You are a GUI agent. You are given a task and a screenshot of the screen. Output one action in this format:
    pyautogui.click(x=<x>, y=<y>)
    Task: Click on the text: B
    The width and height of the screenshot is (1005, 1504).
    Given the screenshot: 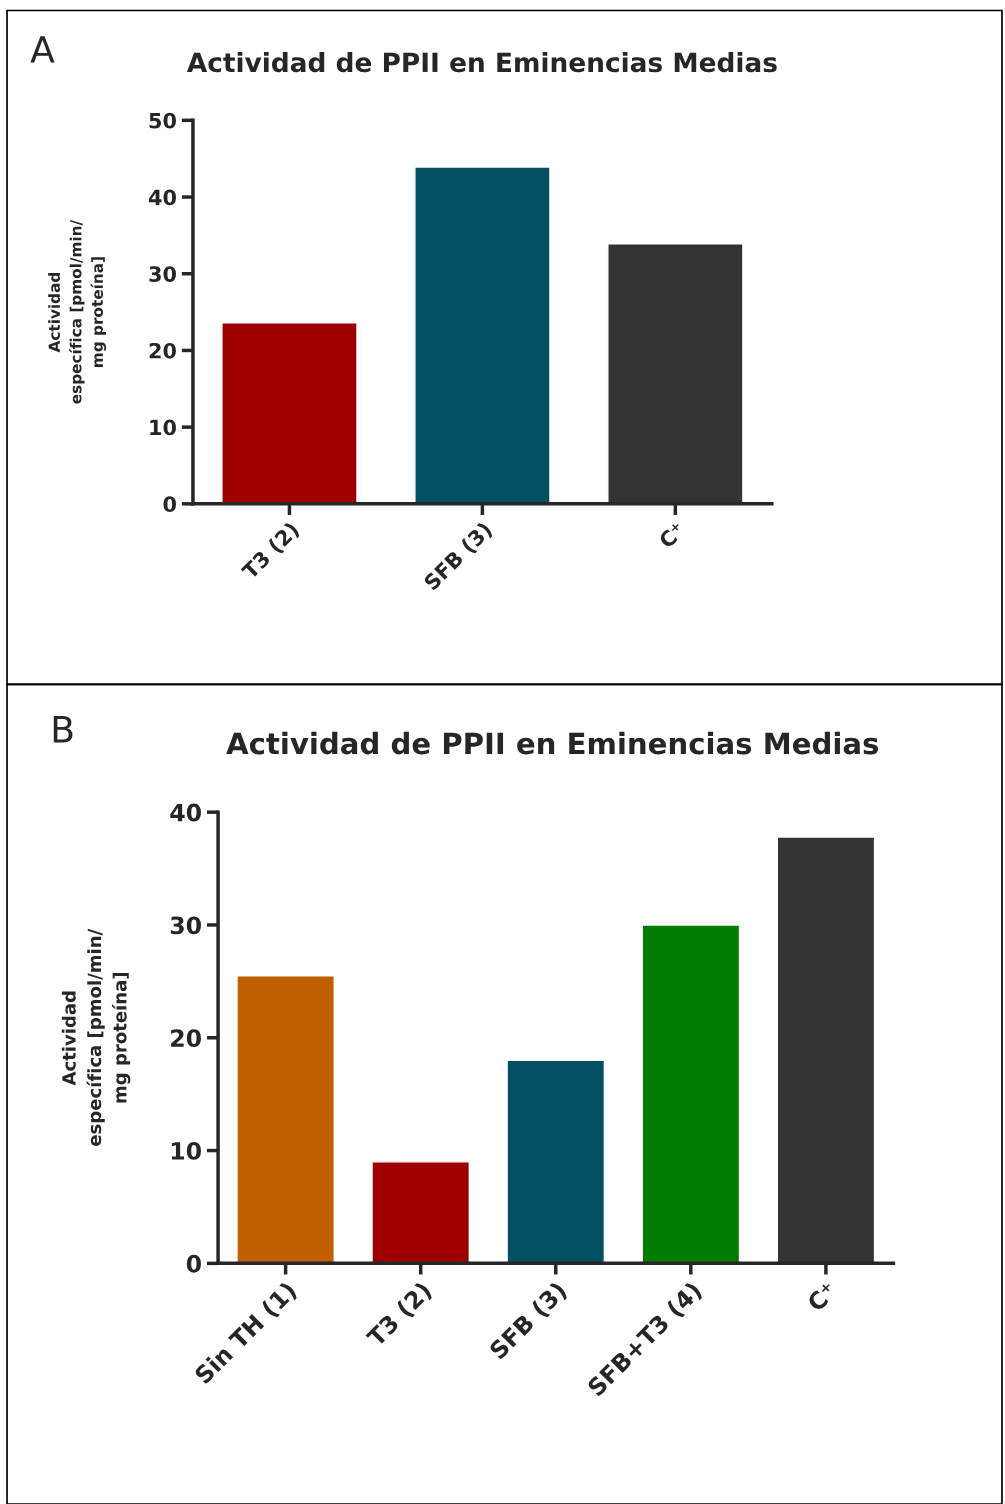 What is the action you would take?
    pyautogui.click(x=63, y=729)
    